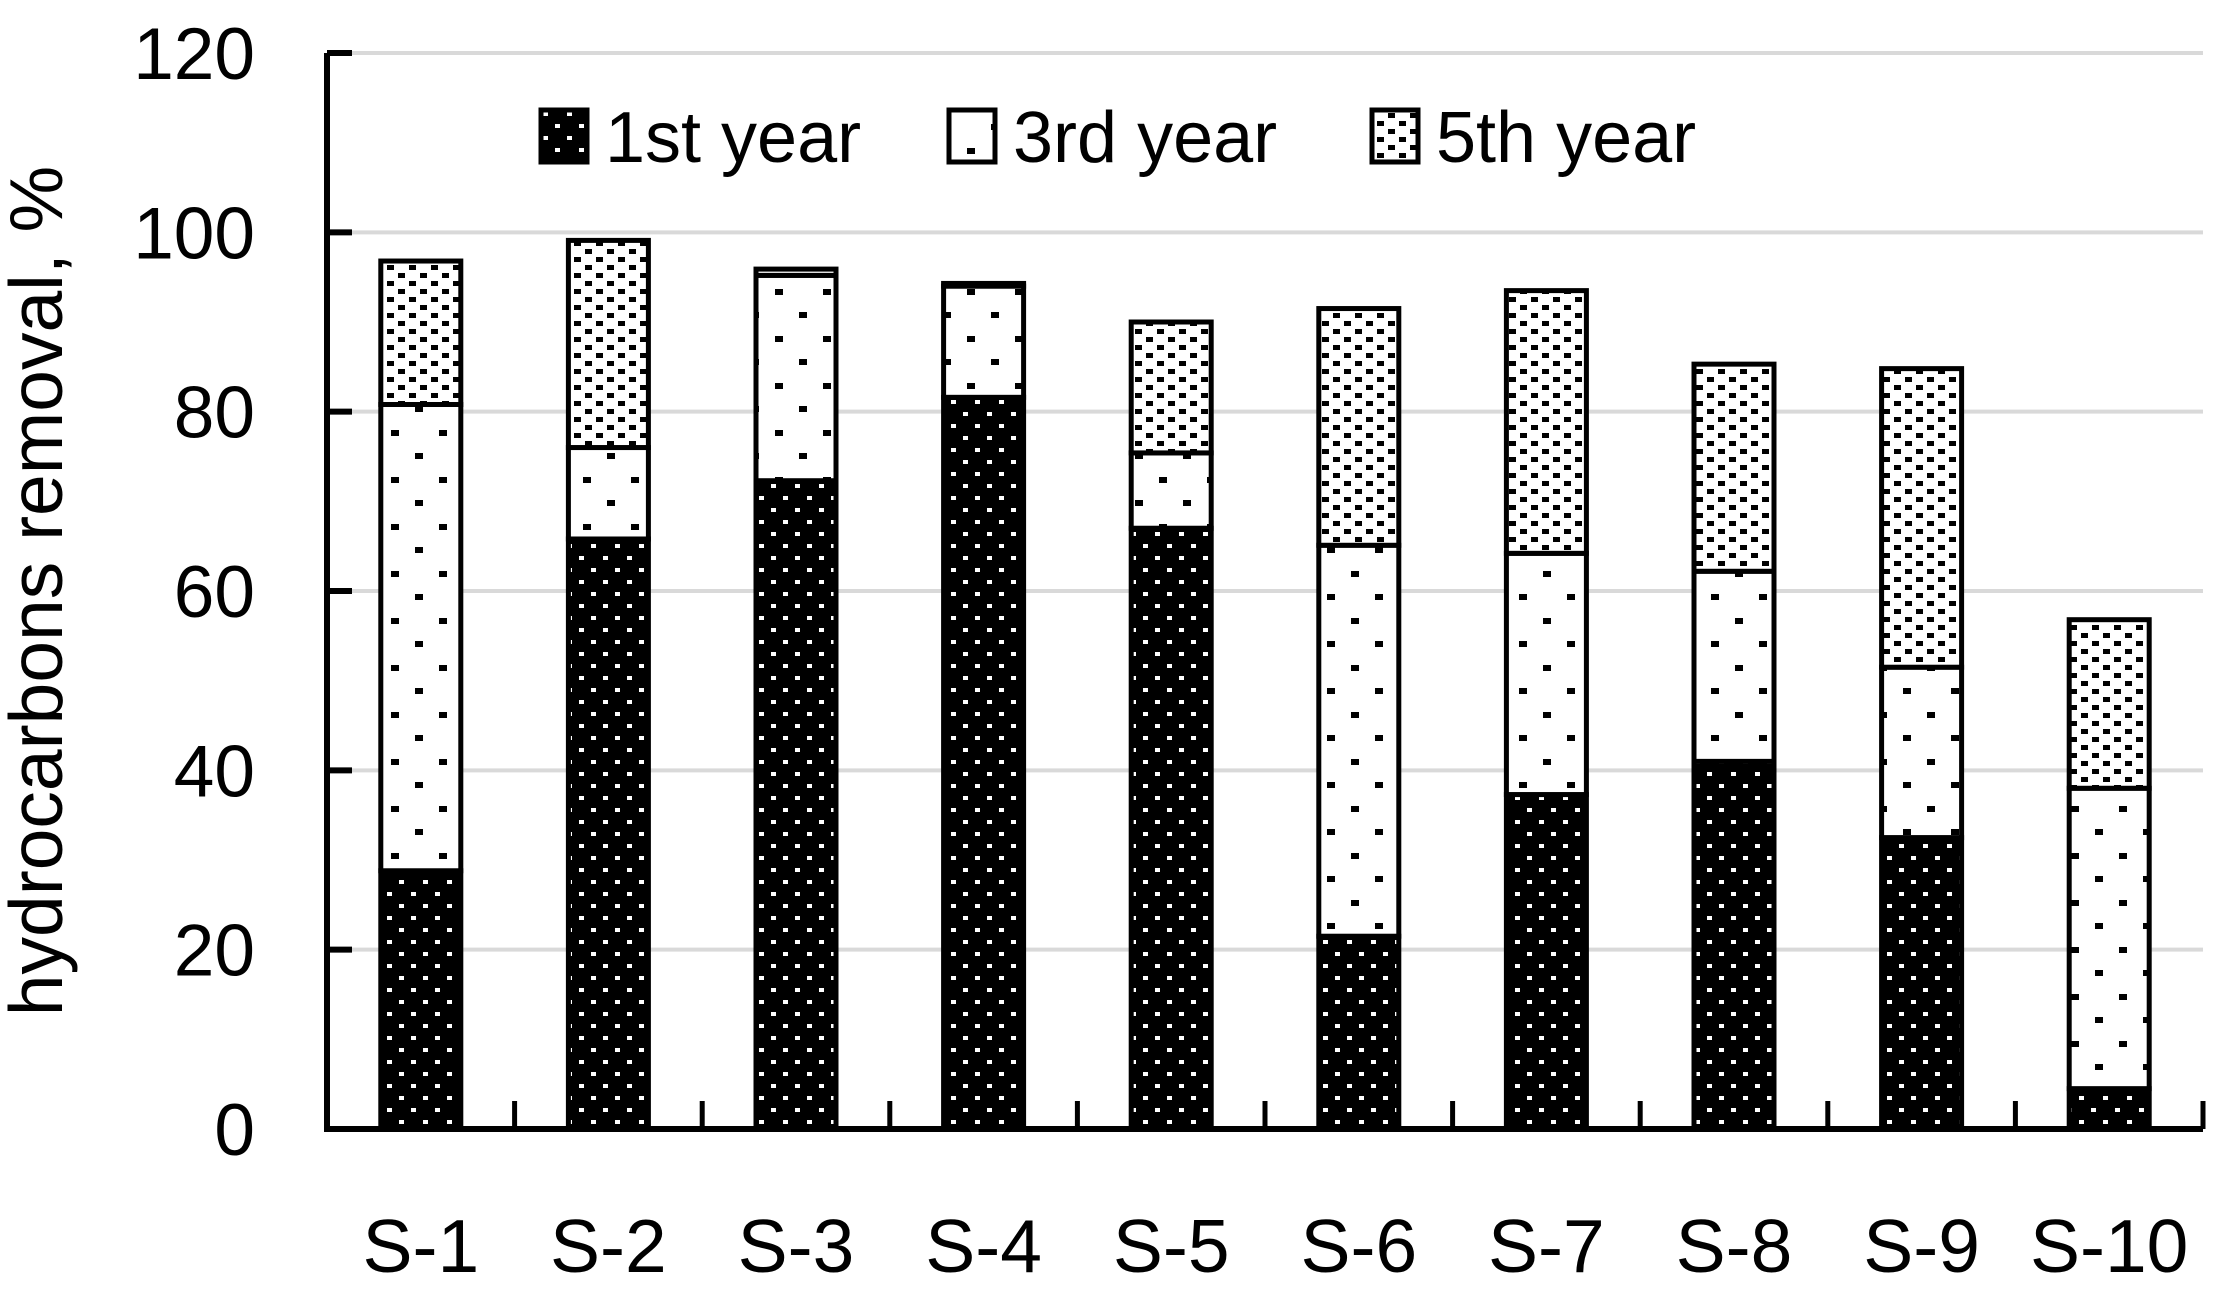 The width and height of the screenshot is (2221, 1303). I want to click on legend-item-3rd-year: 3rd year, so click(1111, 138).